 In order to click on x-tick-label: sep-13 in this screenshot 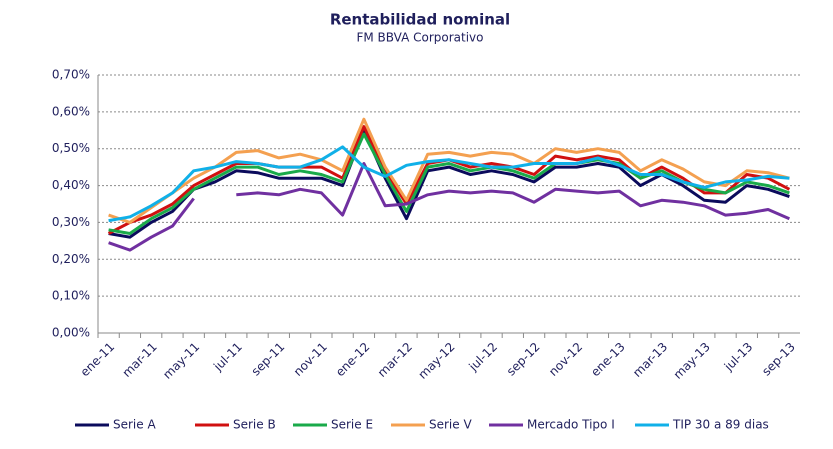, I will do `click(778, 359)`.